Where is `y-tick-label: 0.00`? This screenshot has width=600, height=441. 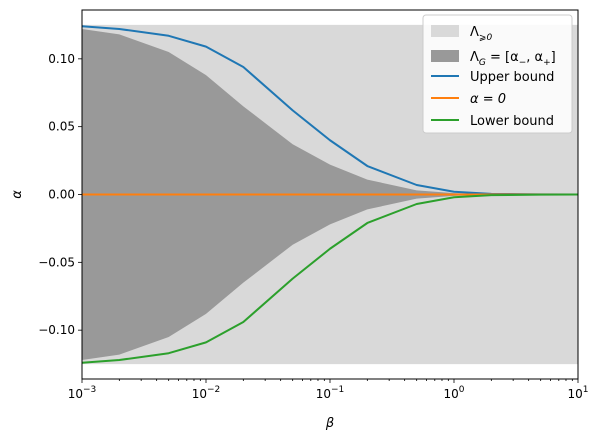
y-tick-label: 0.00 is located at coordinates (61, 195).